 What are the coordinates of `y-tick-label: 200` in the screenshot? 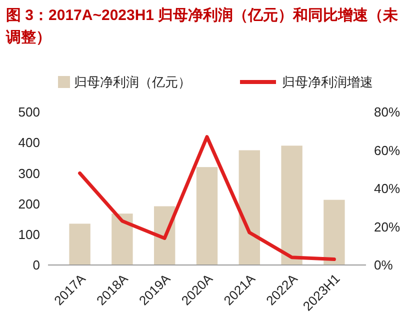 It's located at (29, 204).